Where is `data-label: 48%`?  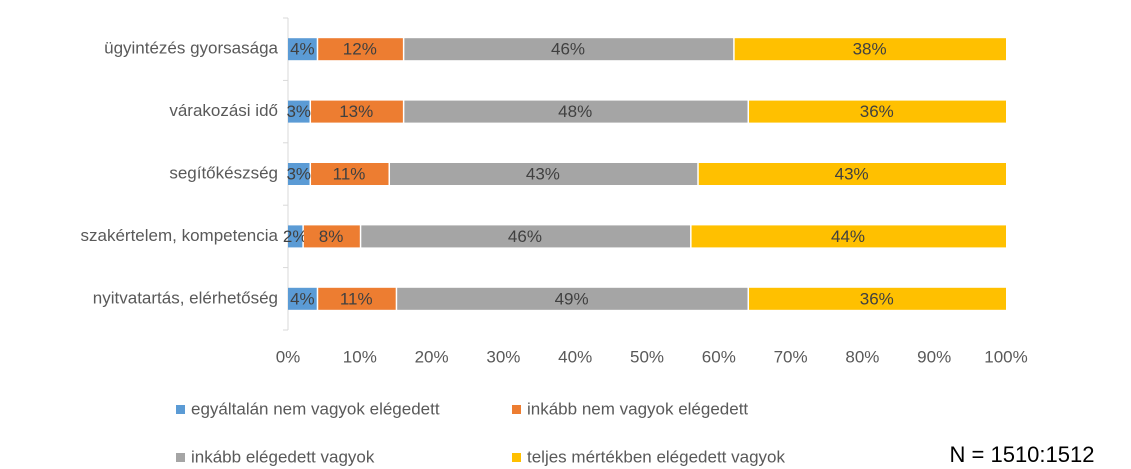 data-label: 48% is located at coordinates (575, 111).